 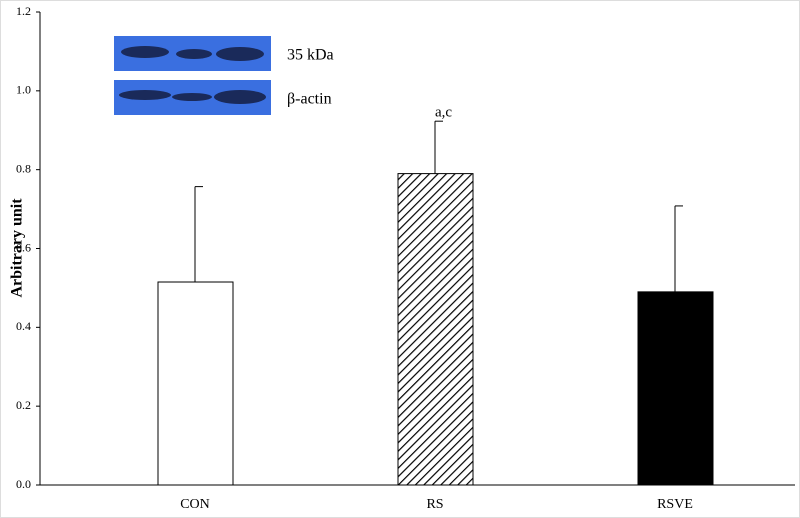 I want to click on y-tick-label: 0.2, so click(x=23, y=405).